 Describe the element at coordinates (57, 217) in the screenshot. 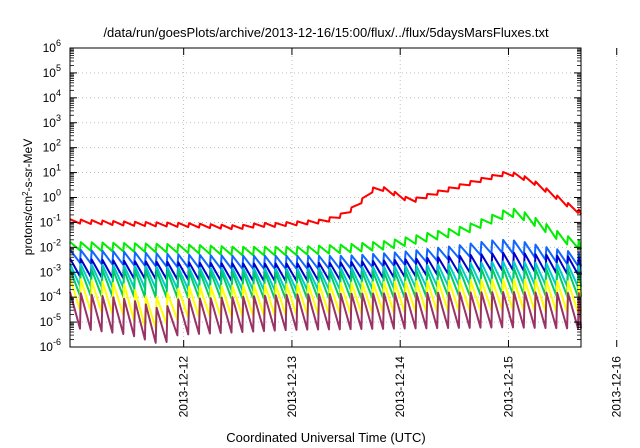

I see `y-tick-sup: -1` at that location.